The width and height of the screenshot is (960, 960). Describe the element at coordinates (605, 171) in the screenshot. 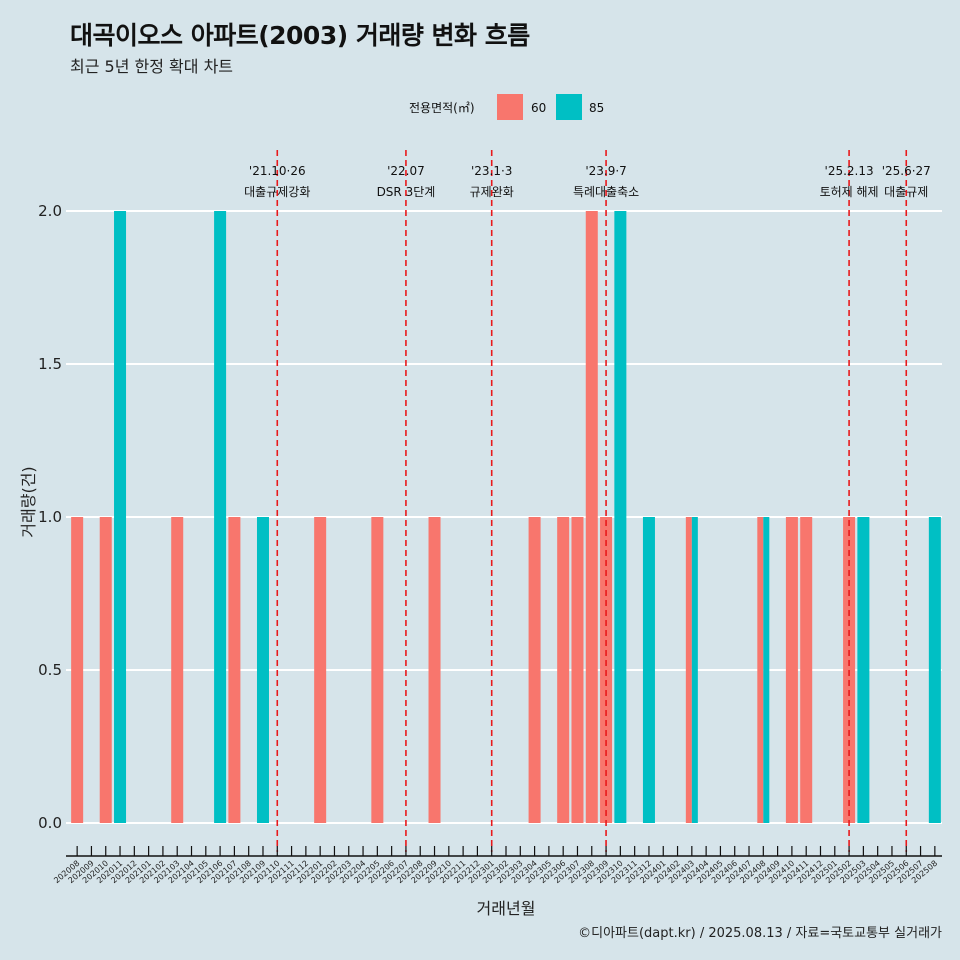

I see `event-date: '23.9·7` at that location.